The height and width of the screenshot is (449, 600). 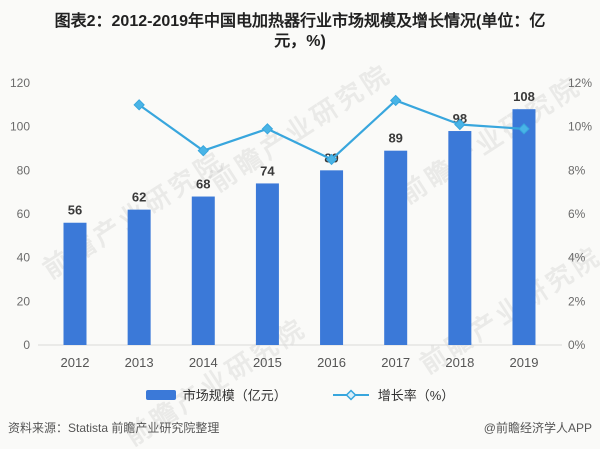 What do you see at coordinates (416, 395) in the screenshot?
I see `legend-item-label: 增长率（%）` at bounding box center [416, 395].